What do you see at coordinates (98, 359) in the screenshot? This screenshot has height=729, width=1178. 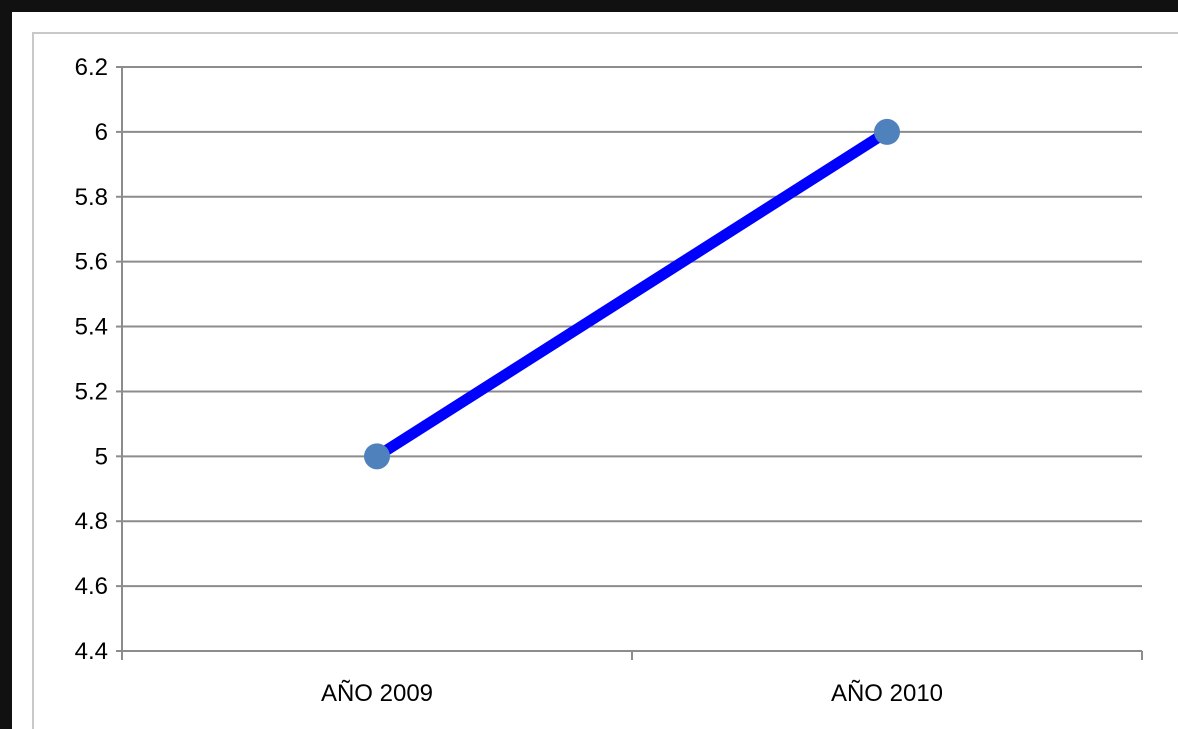 I see `y-axis-ticks: 4.4 4.6 4.8 5 5.2 5.4 5.6 5.8 6 6.2` at bounding box center [98, 359].